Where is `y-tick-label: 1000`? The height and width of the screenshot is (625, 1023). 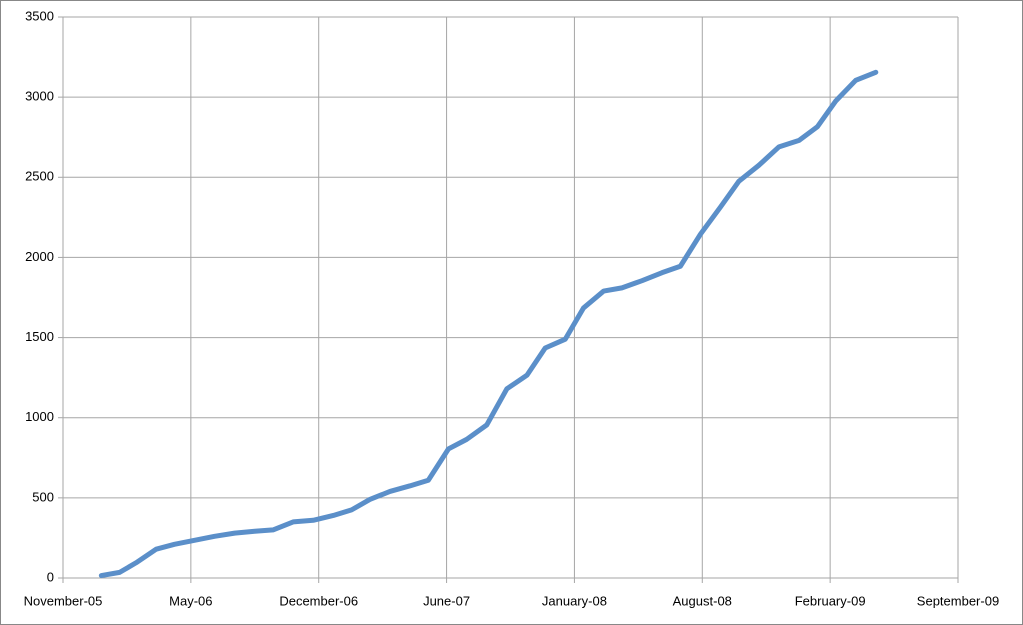 y-tick-label: 1000 is located at coordinates (39, 416).